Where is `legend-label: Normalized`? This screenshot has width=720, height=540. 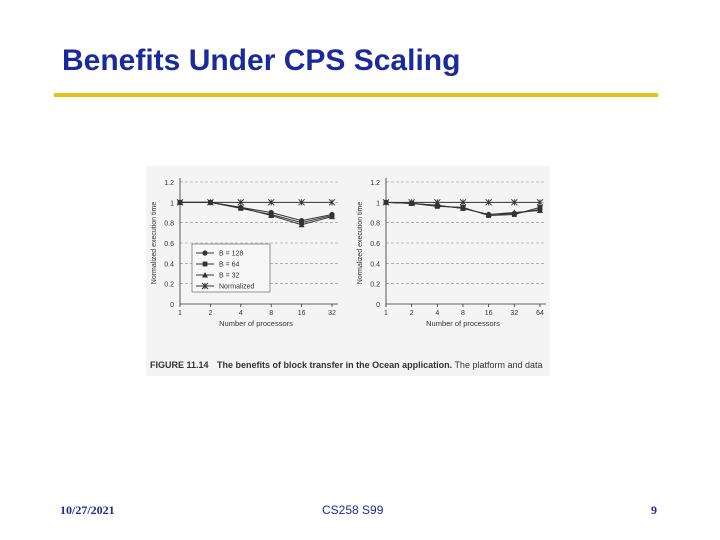
legend-label: Normalized is located at coordinates (237, 287).